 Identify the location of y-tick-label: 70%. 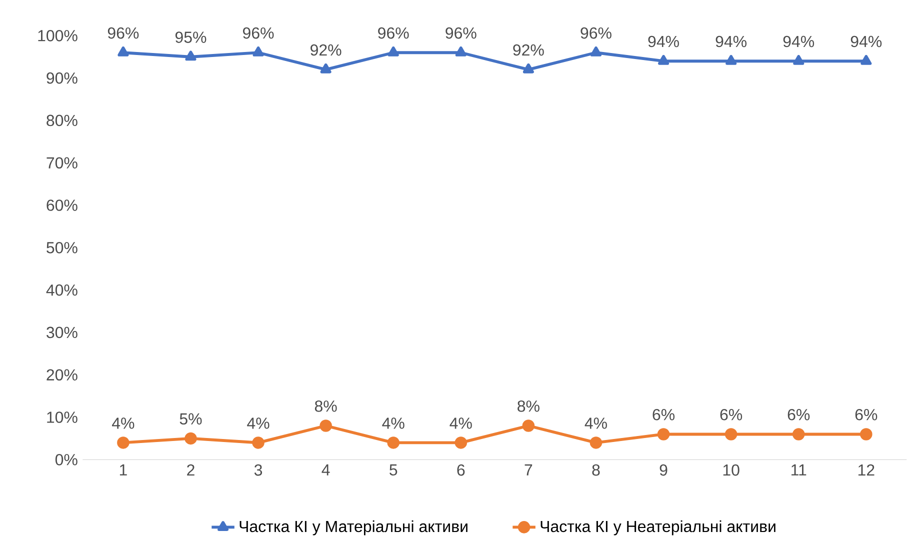
(62, 163).